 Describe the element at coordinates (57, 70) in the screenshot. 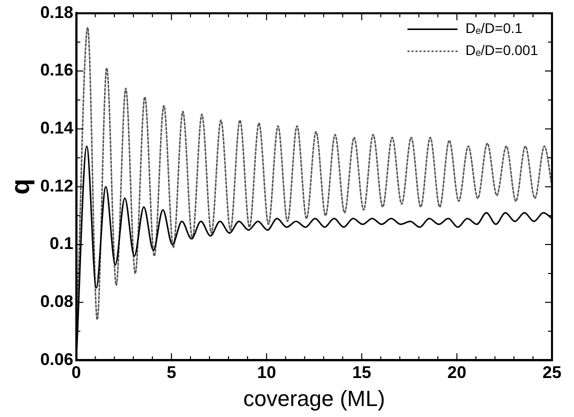

I see `y-tick-label: 0.16` at that location.